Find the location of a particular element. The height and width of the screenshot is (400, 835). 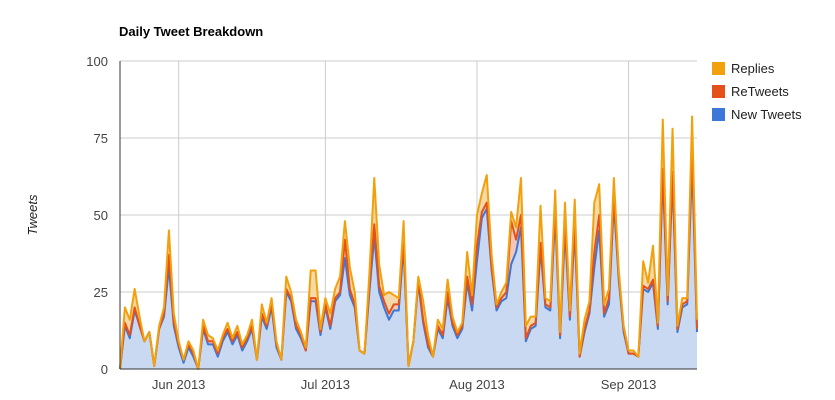

legend-item-new-tweets: New Tweets is located at coordinates (757, 114).